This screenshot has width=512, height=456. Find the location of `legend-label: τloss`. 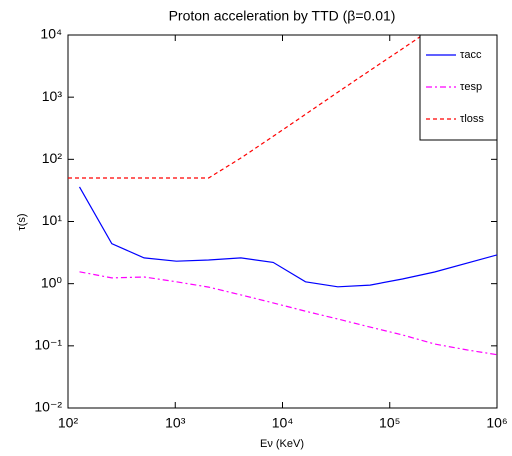

legend-label: τloss is located at coordinates (472, 119).